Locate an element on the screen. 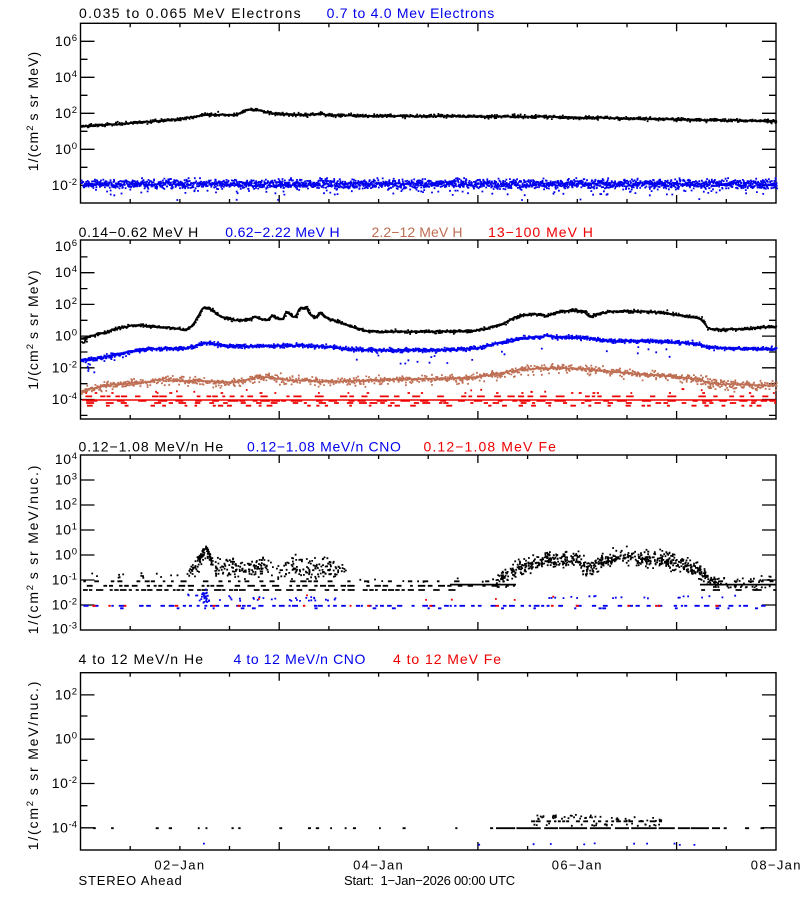 The width and height of the screenshot is (800, 900). svg-text: 10¹ is located at coordinates (66, 530).